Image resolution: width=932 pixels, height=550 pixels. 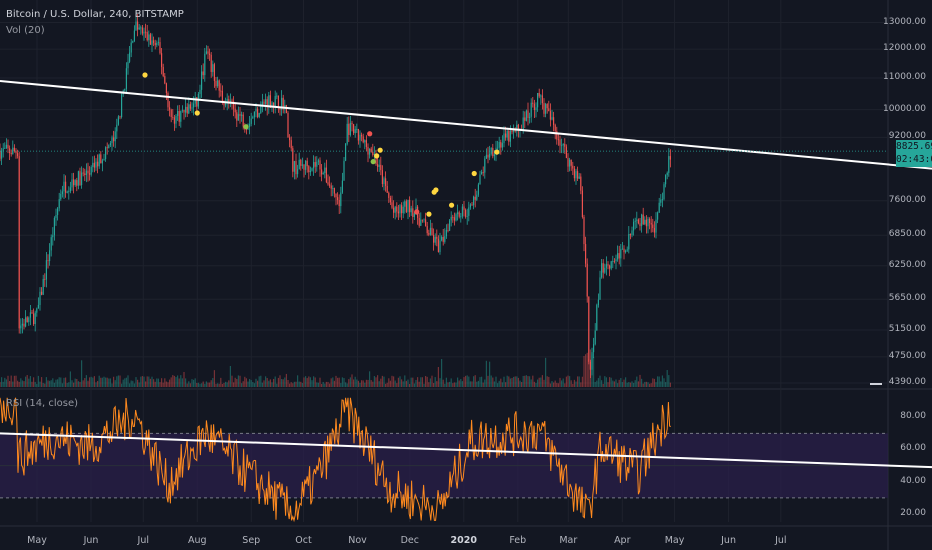 What do you see at coordinates (907, 136) in the screenshot?
I see `price-tick-label: 9200.00` at bounding box center [907, 136].